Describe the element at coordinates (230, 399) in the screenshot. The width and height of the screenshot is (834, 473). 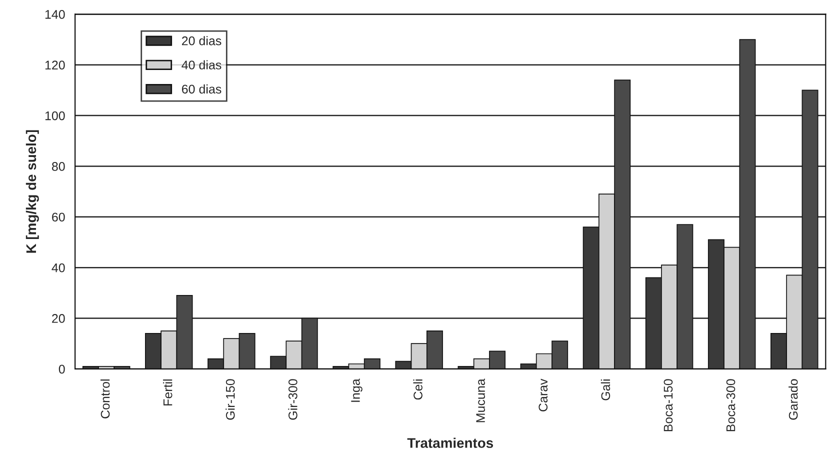
I see `x-tick-label: Gir-150` at that location.